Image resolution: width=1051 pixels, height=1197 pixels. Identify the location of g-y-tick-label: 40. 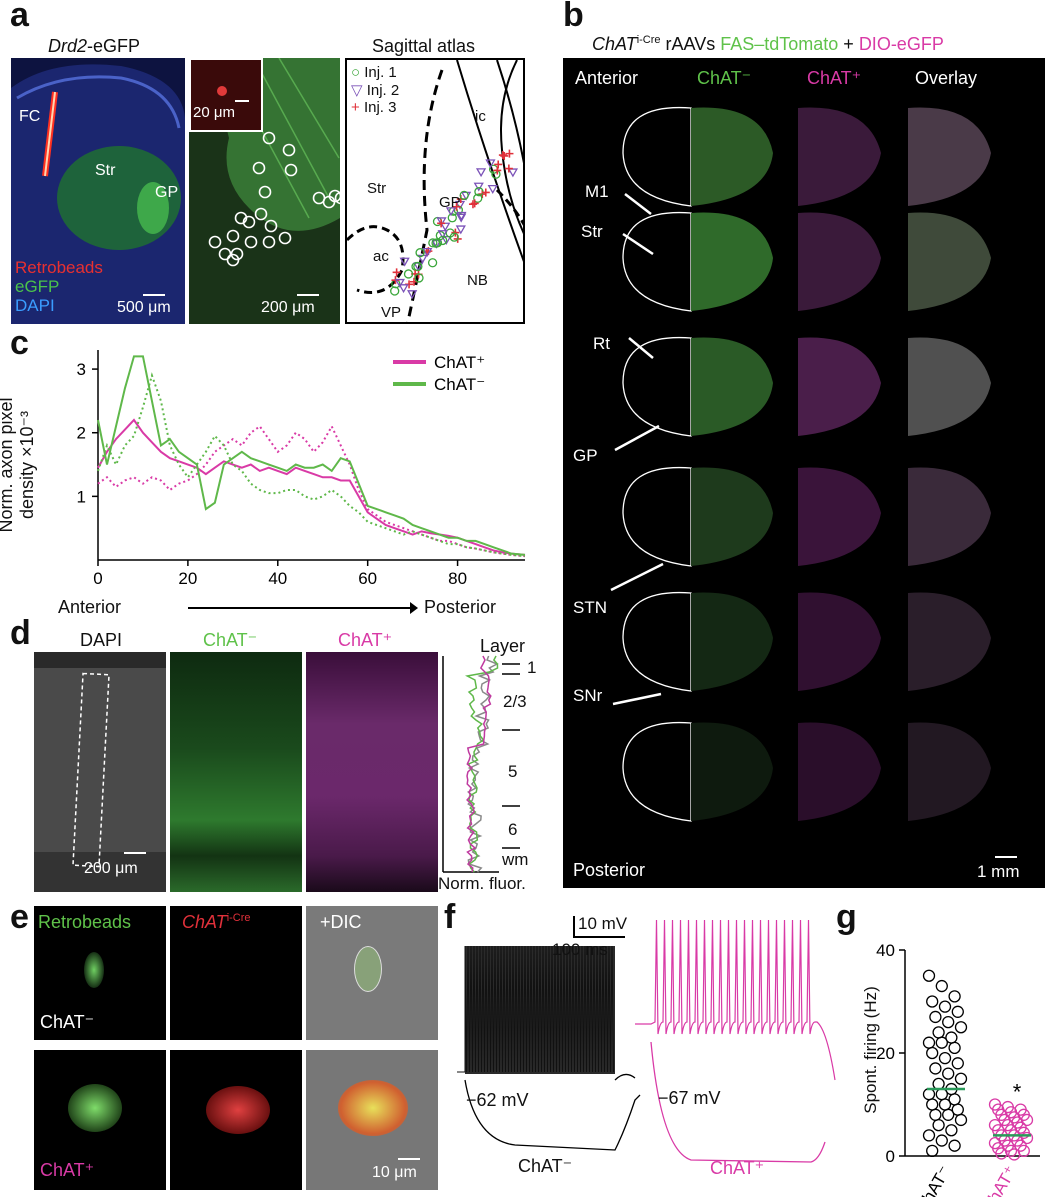
(885, 950).